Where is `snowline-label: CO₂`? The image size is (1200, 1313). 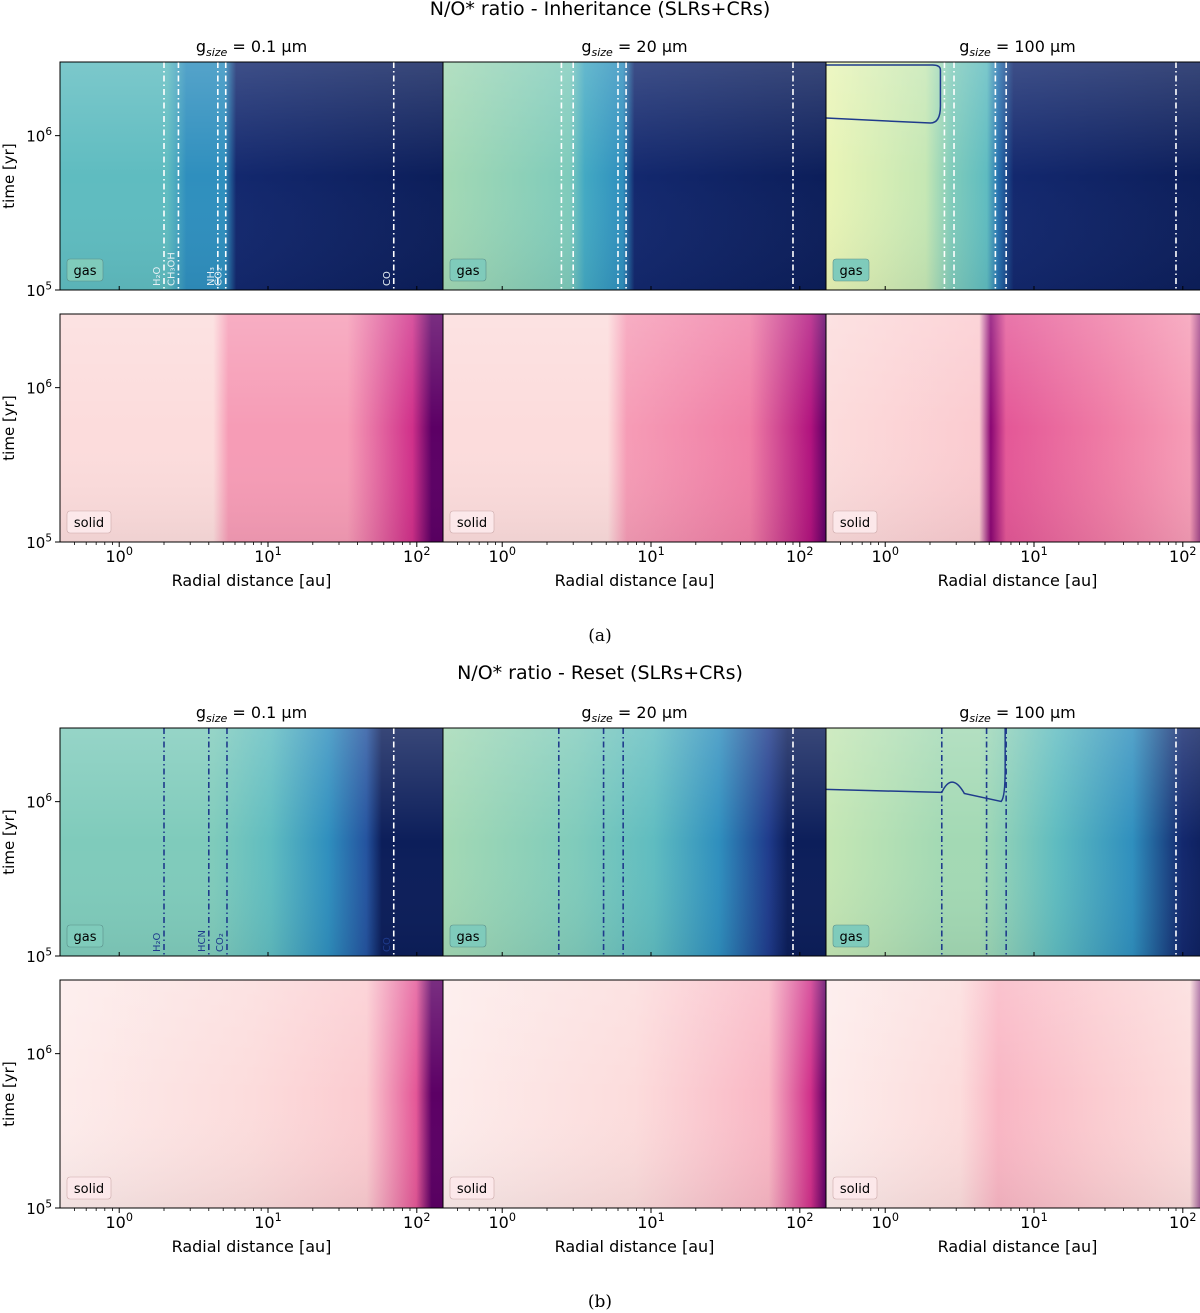
snowline-label: CO₂ is located at coordinates (220, 942).